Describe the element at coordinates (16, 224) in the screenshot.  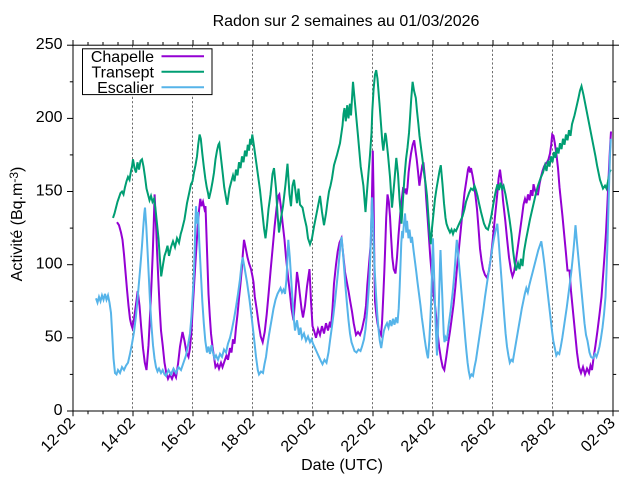
I see `svg-text: Activité (Bq.m-3)` at that location.